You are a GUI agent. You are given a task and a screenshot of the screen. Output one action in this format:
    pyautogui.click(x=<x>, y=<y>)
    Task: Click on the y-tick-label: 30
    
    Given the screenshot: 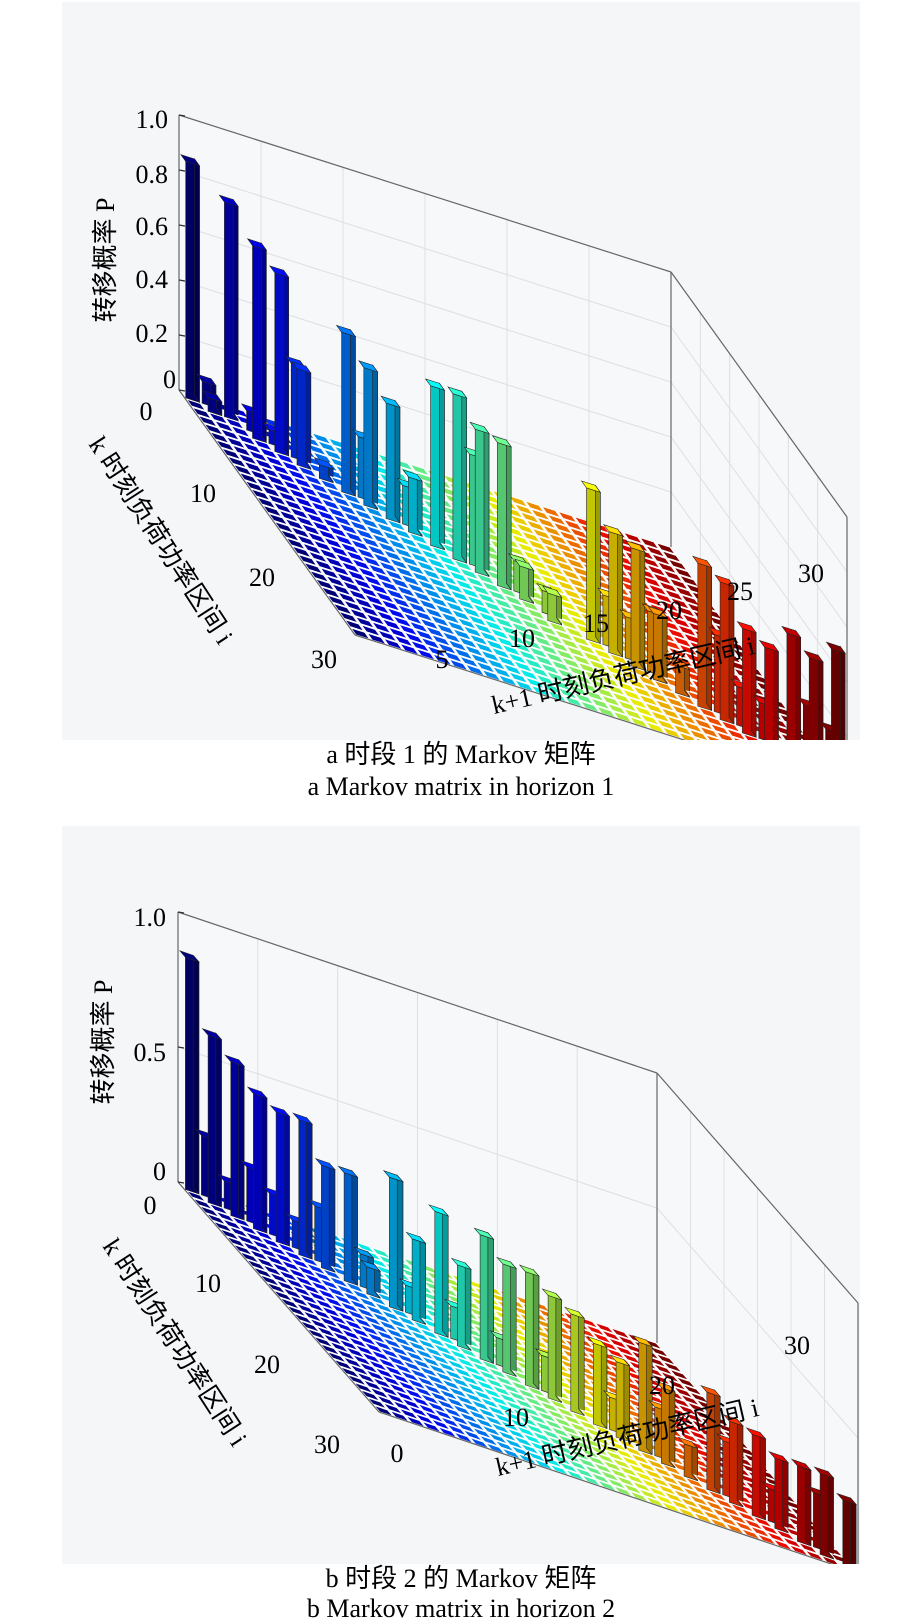 What is the action you would take?
    pyautogui.click(x=327, y=1444)
    